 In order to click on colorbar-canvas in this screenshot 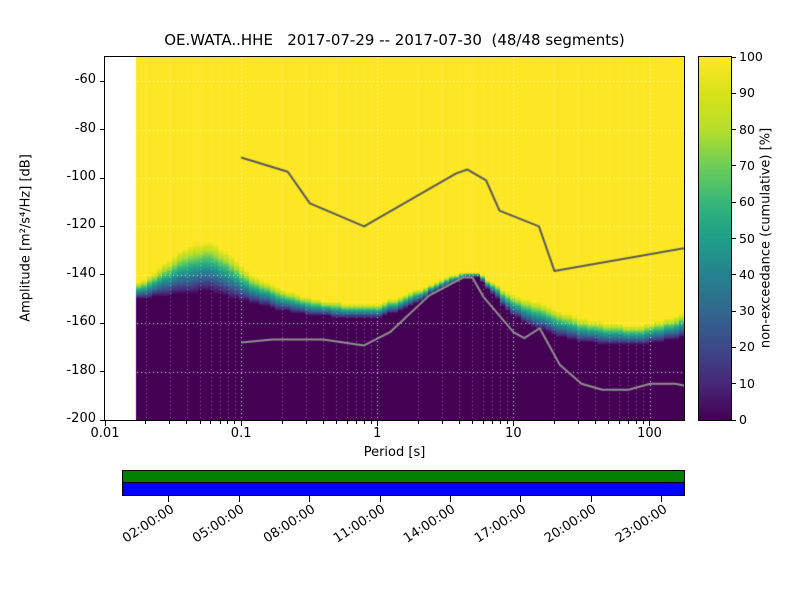, I will do `click(715, 238)`.